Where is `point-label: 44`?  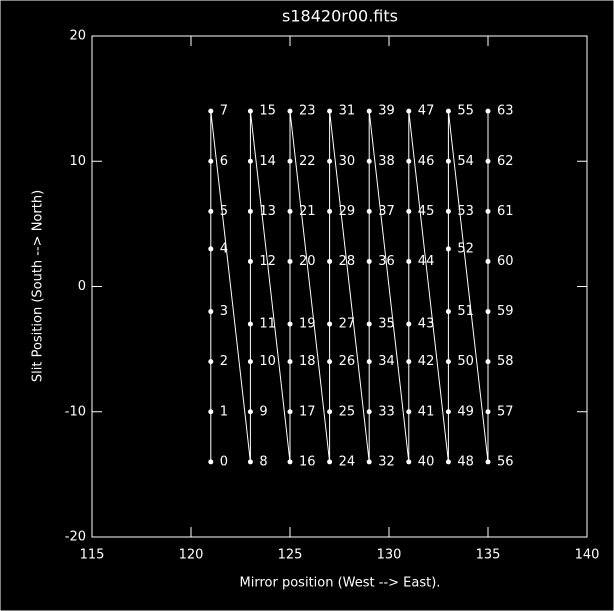
point-label: 44 is located at coordinates (426, 261).